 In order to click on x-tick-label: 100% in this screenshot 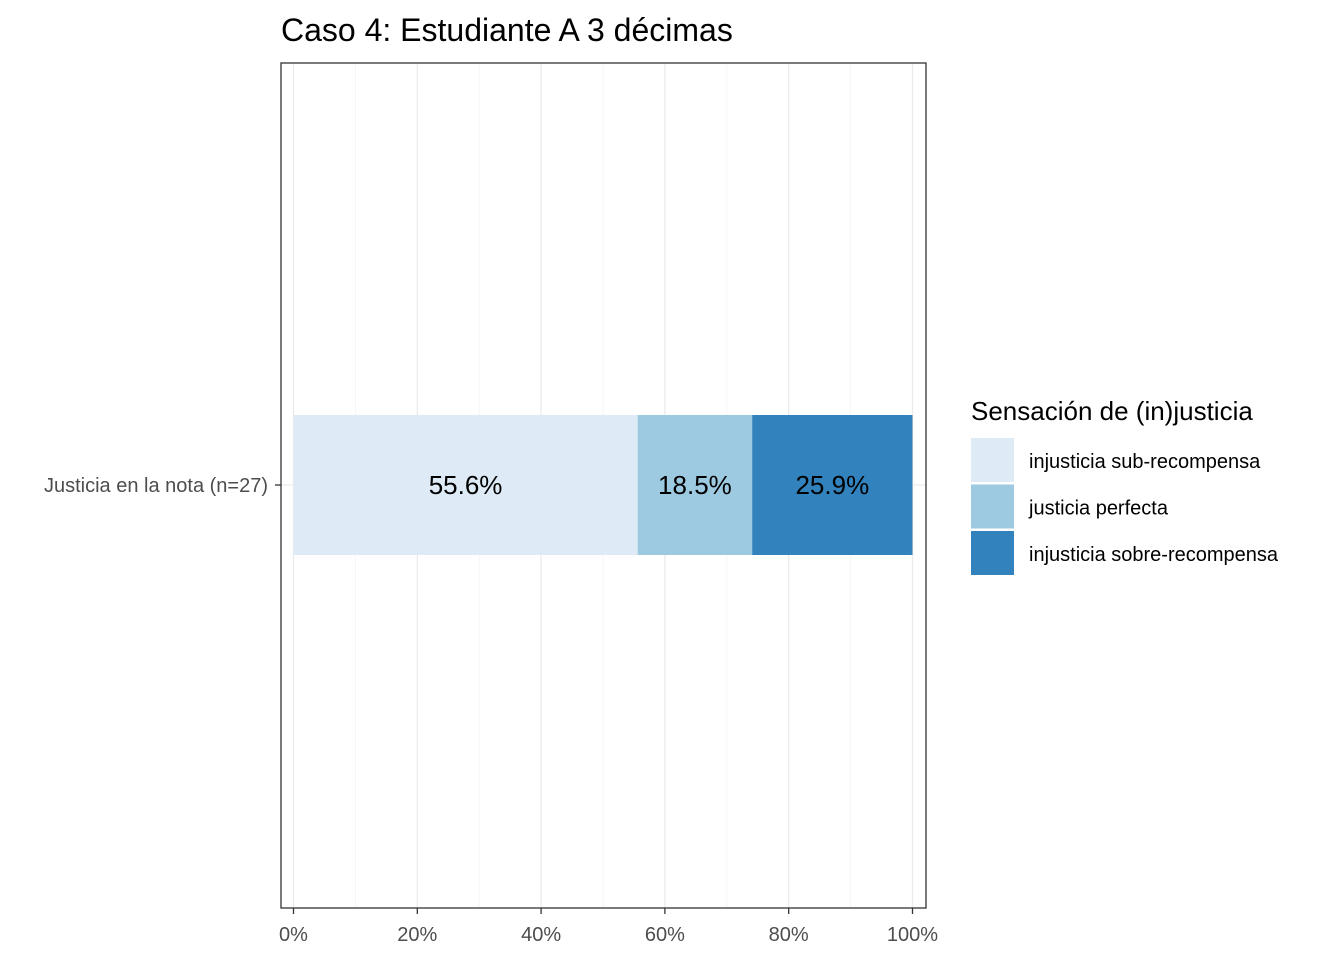, I will do `click(912, 935)`.